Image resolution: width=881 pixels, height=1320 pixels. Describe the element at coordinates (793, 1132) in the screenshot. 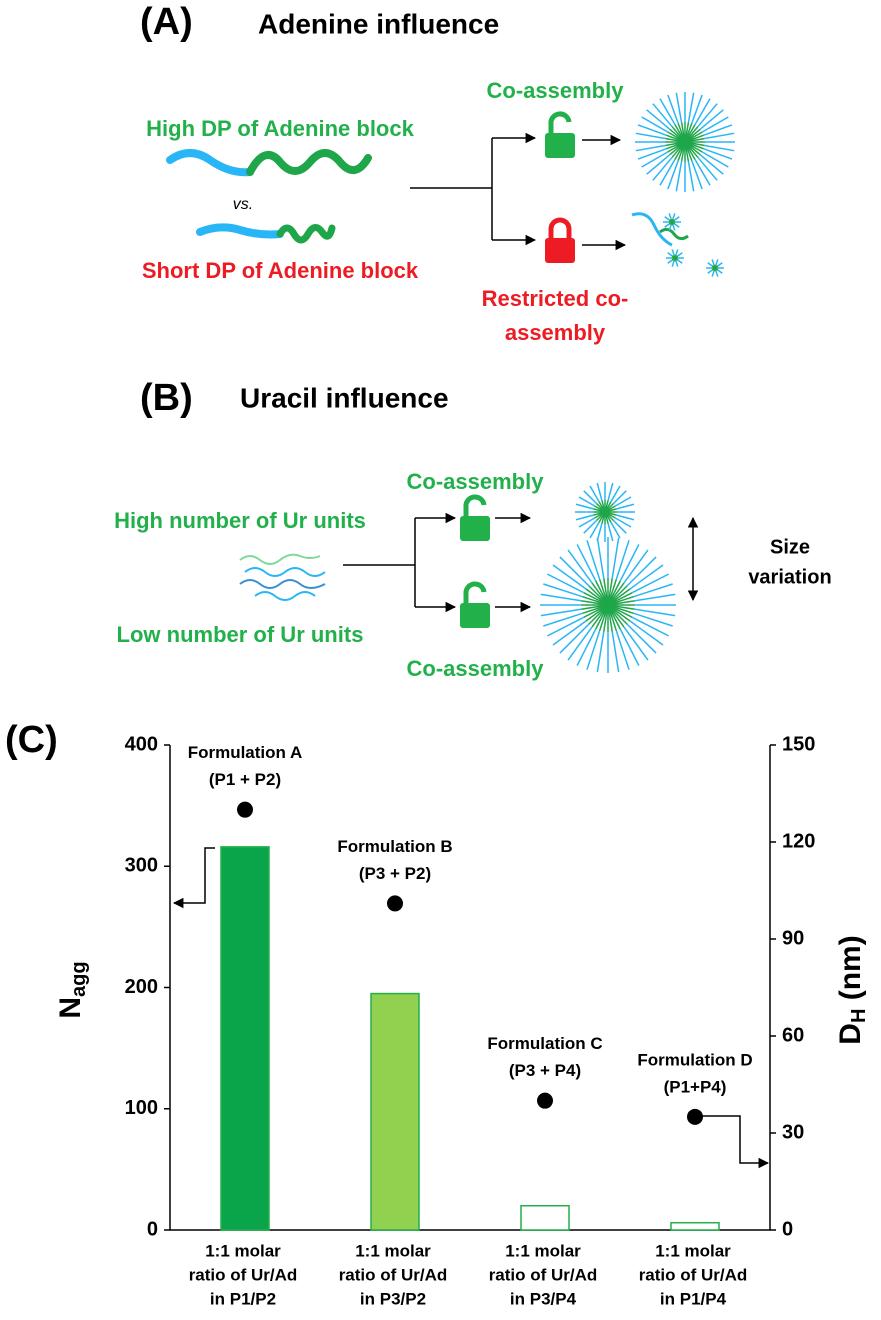

I see `y2-tick-label: 30` at that location.